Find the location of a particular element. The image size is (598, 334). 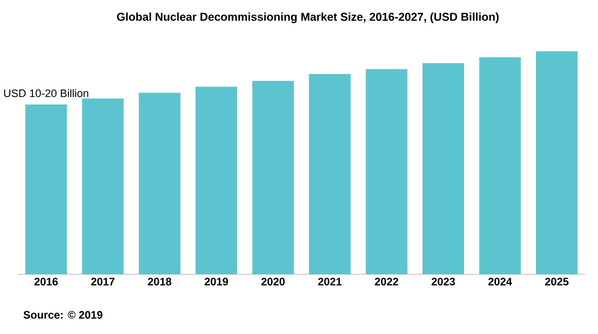

x-tick-label: 2017 is located at coordinates (102, 282).